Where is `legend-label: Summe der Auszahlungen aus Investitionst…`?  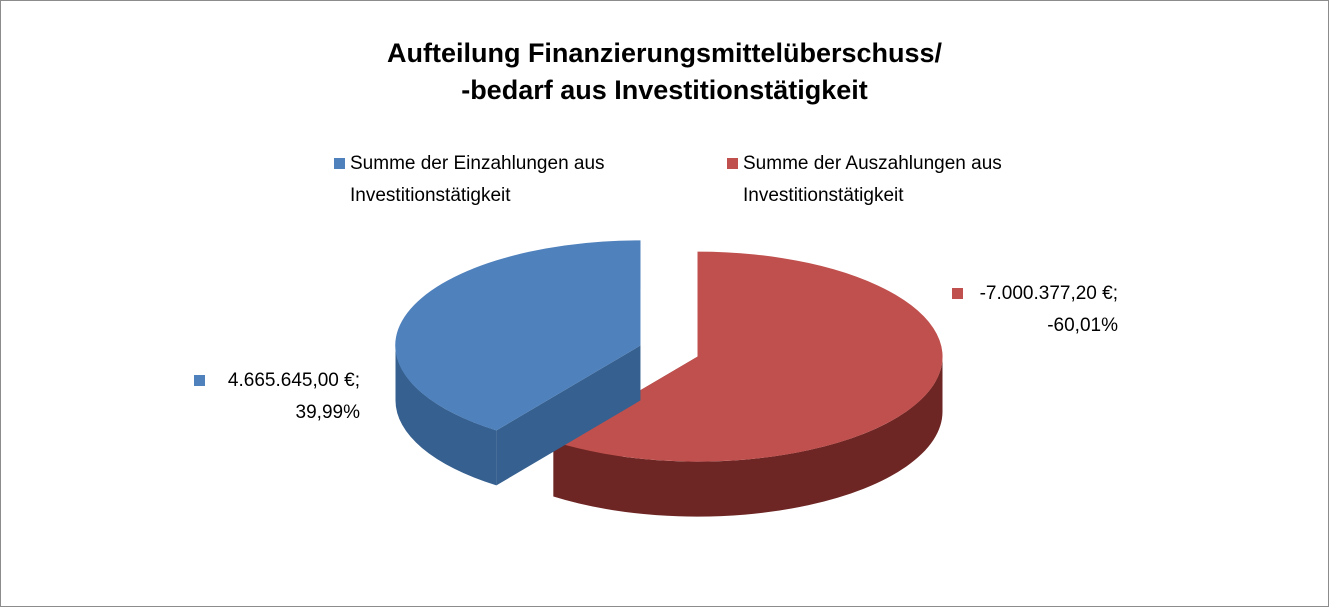 legend-label: Summe der Auszahlungen aus Investitionst… is located at coordinates (872, 179).